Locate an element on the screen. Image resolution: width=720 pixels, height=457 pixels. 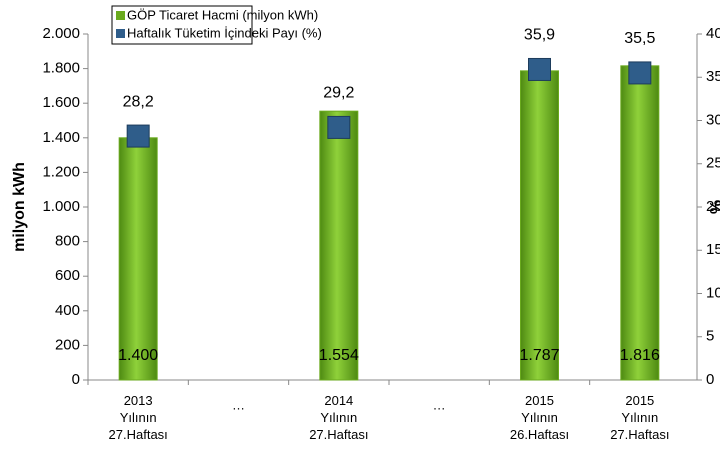
y2-tick-label: 25 is located at coordinates (713, 163).